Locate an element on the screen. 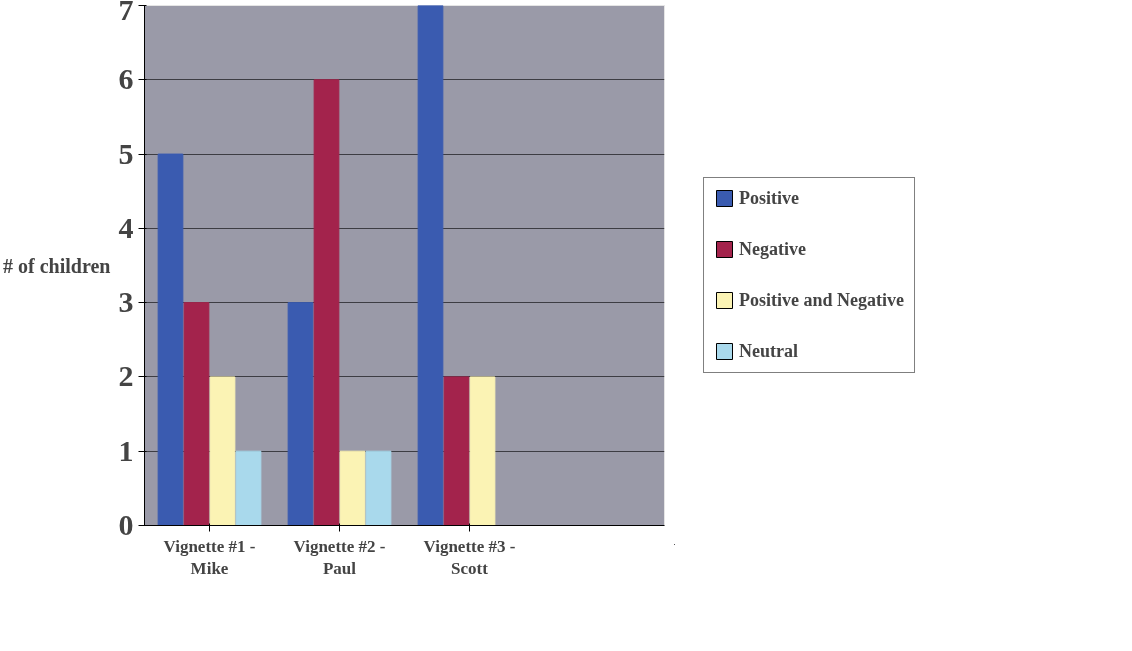 The height and width of the screenshot is (651, 1132). x-tick-label: Vignette #1 - Mike is located at coordinates (209, 557).